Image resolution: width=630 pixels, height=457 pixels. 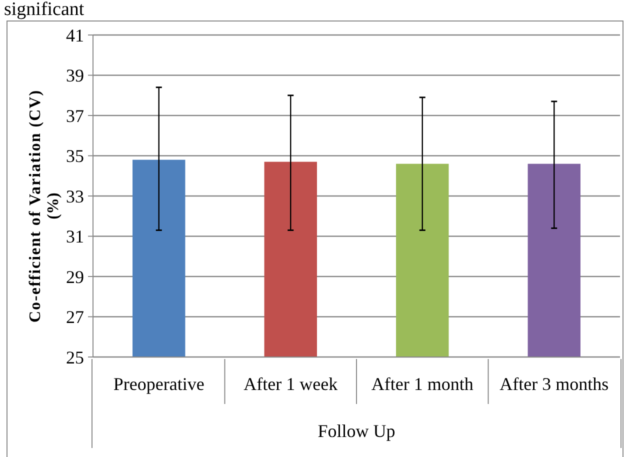 What do you see at coordinates (75, 35) in the screenshot?
I see `y-tick-label: 41` at bounding box center [75, 35].